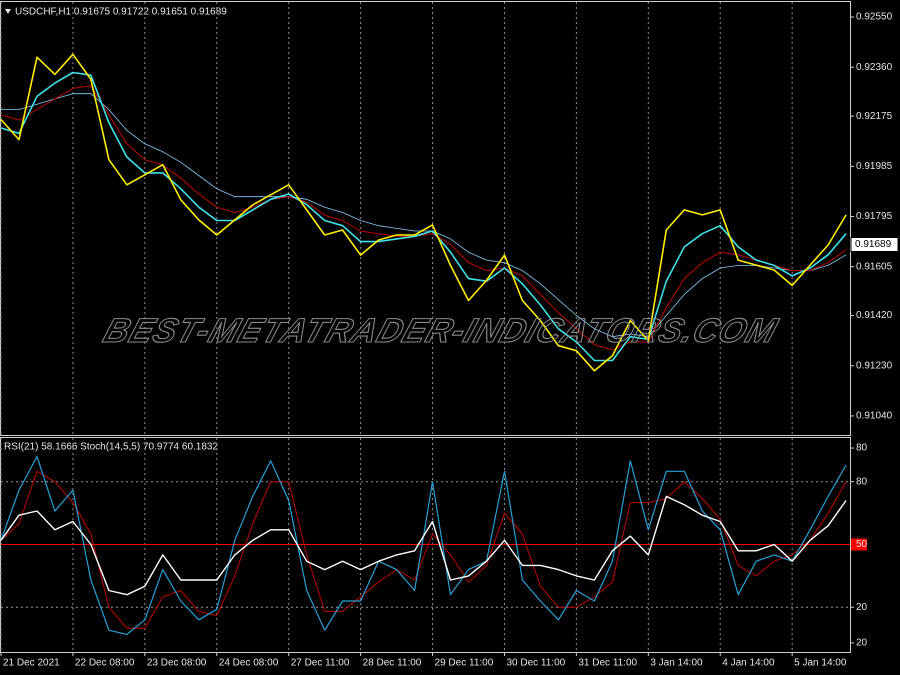 This screenshot has height=675, width=900. Describe the element at coordinates (874, 266) in the screenshot. I see `y-tick-label: 0.91605` at that location.